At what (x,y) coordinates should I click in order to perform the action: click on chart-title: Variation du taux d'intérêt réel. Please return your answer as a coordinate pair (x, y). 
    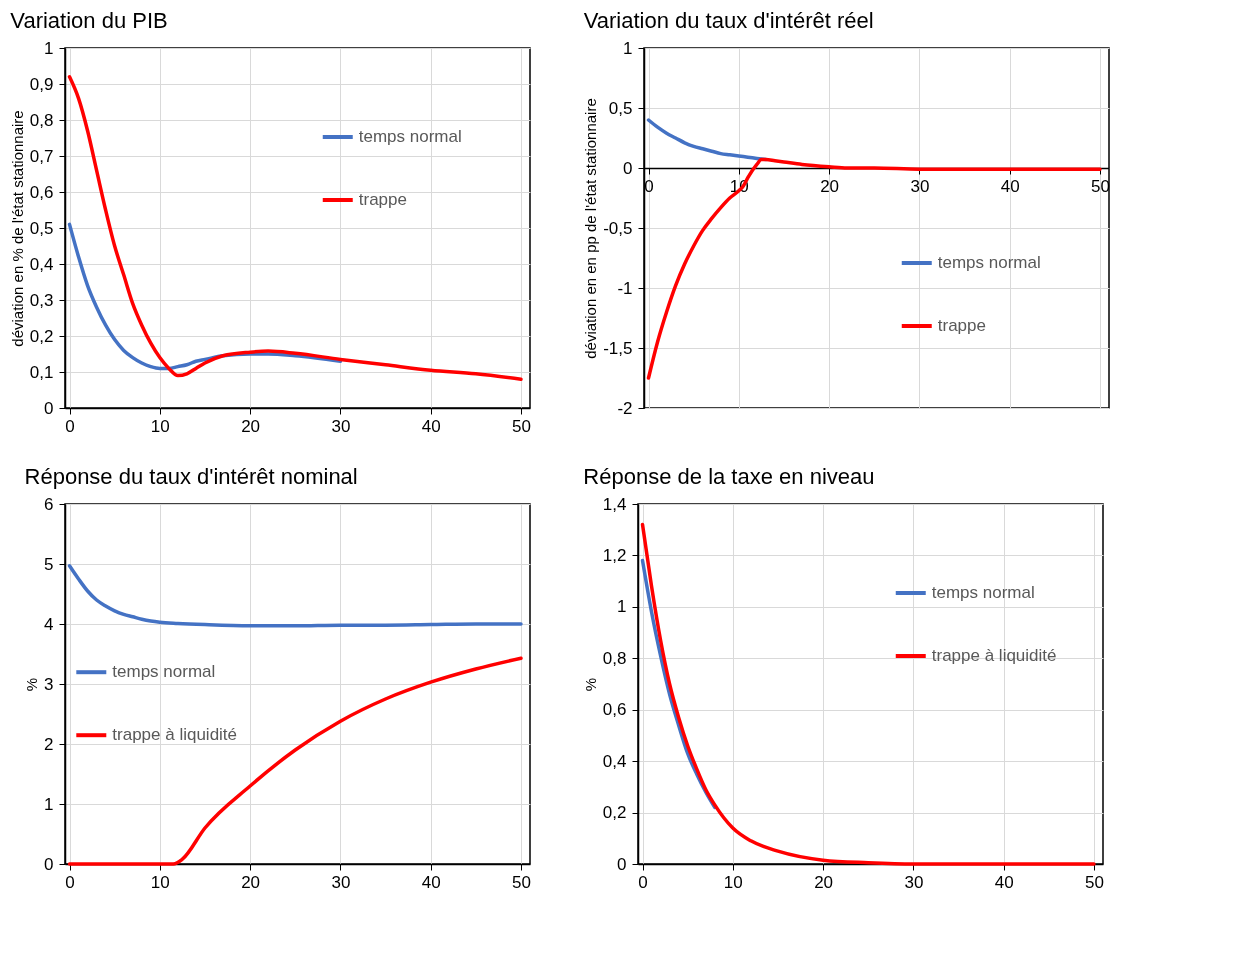
    Looking at the image, I should click on (728, 20).